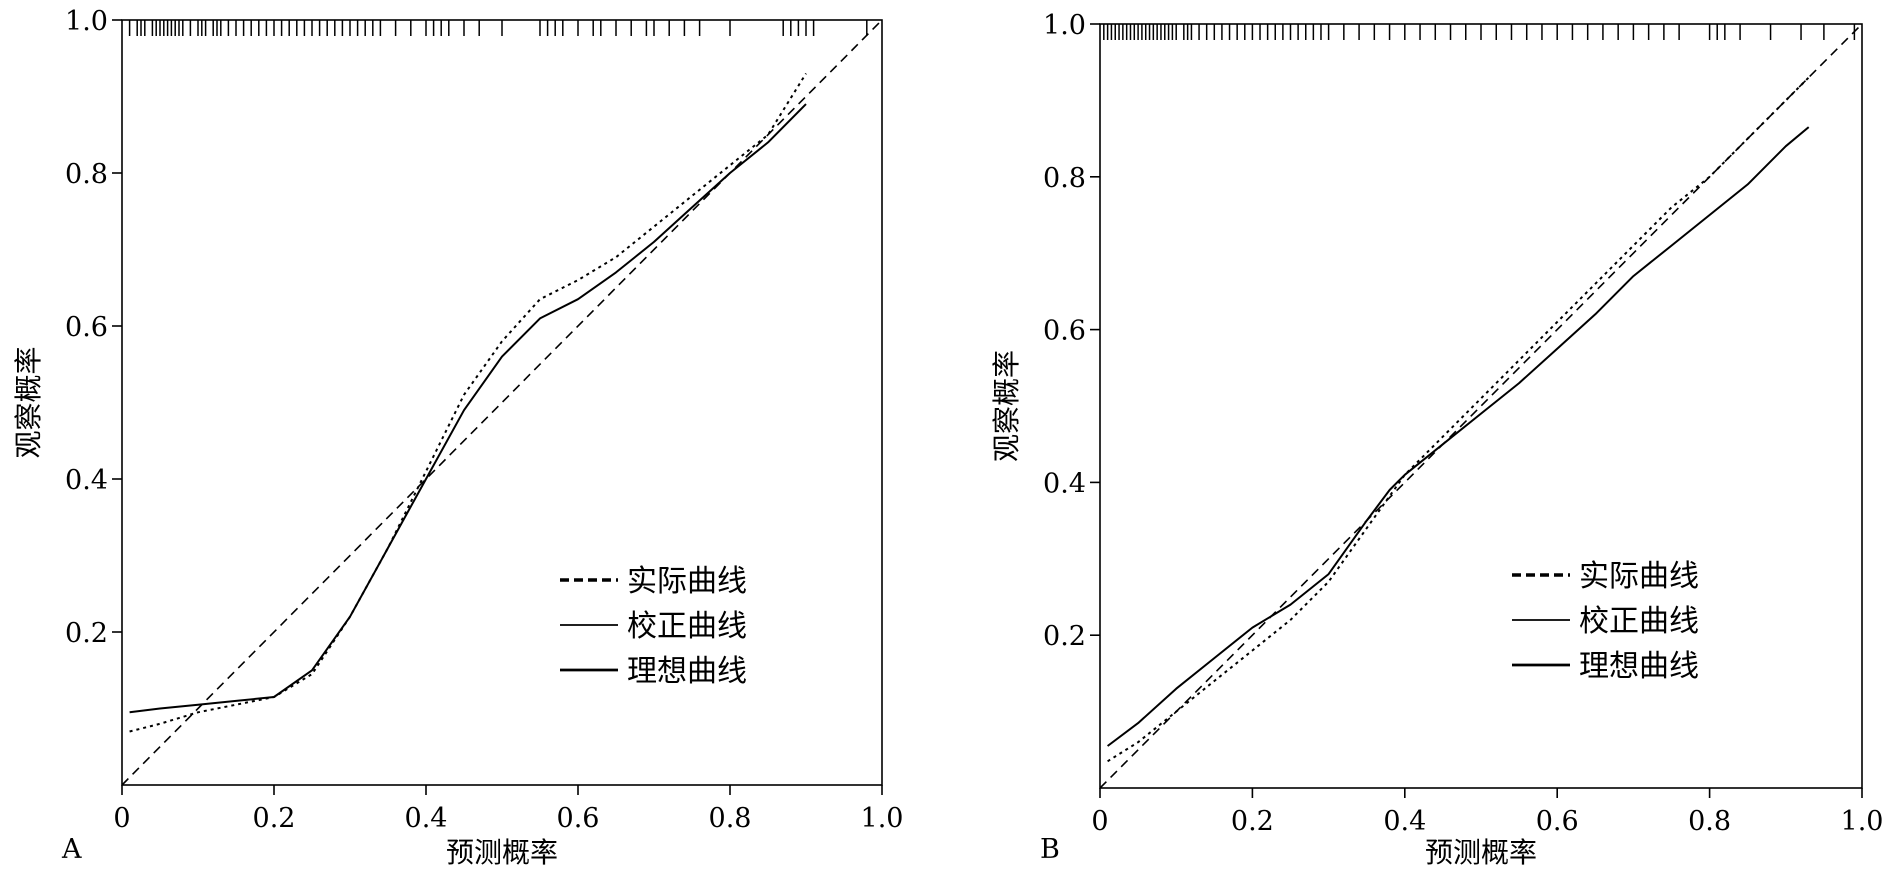 Image resolution: width=1895 pixels, height=876 pixels. What do you see at coordinates (1050, 849) in the screenshot?
I see `panel-label: B` at bounding box center [1050, 849].